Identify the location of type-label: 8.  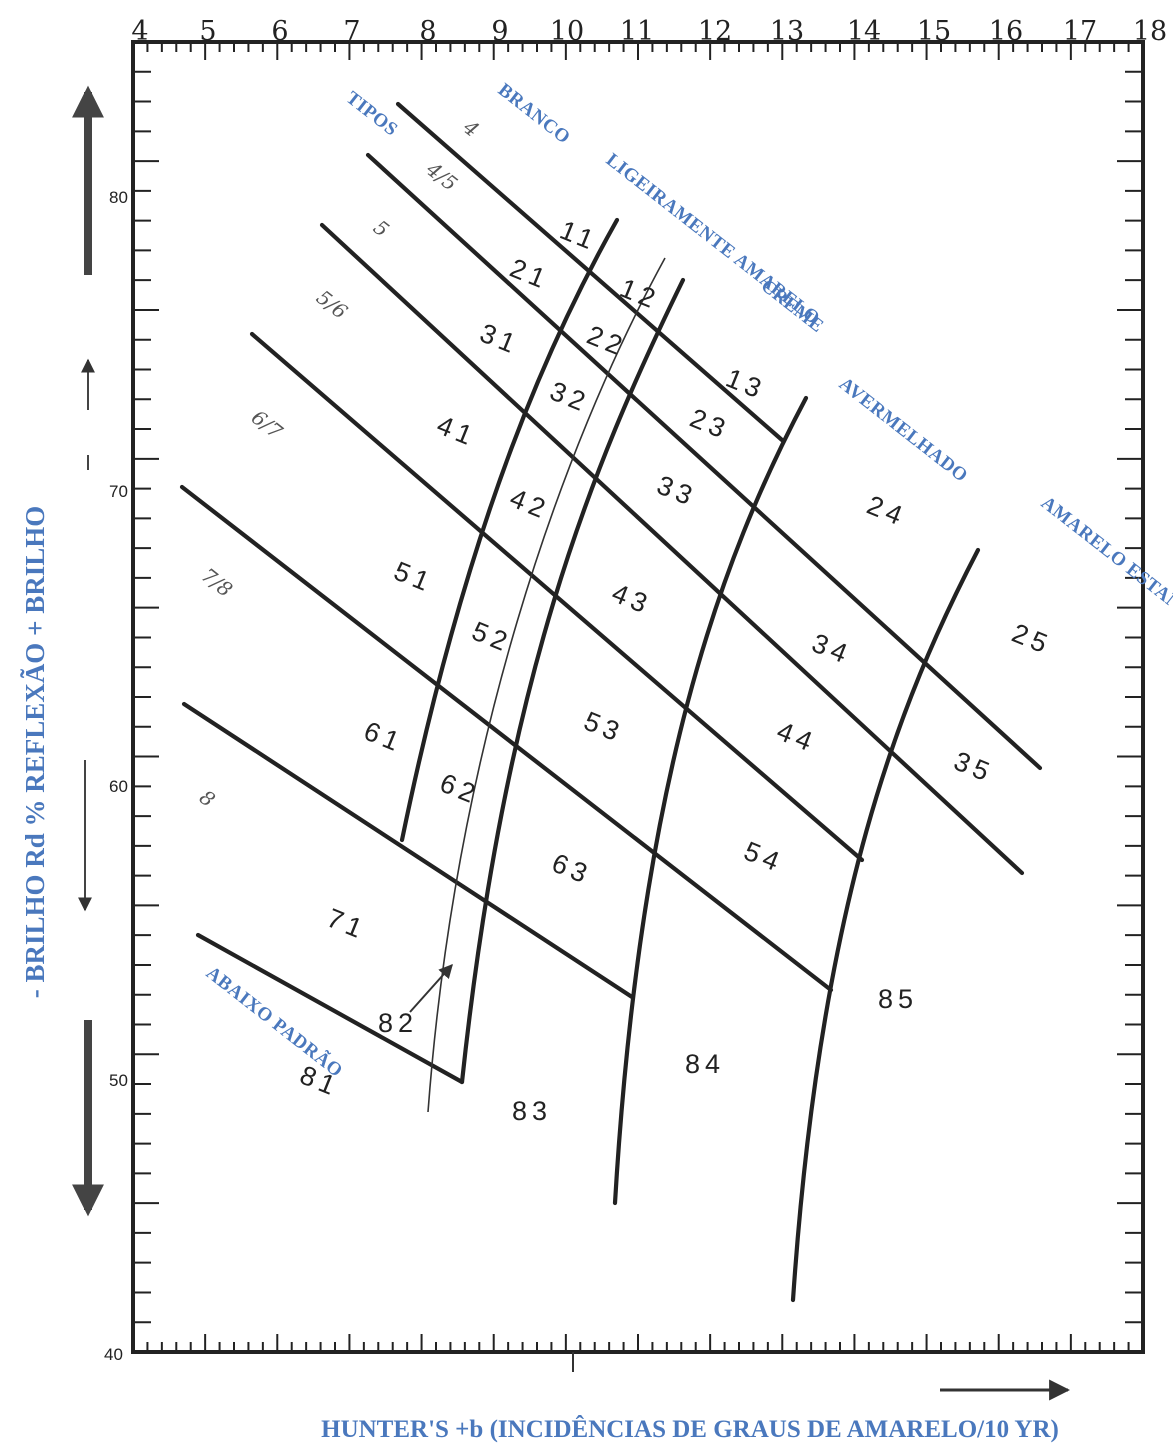
(207, 798).